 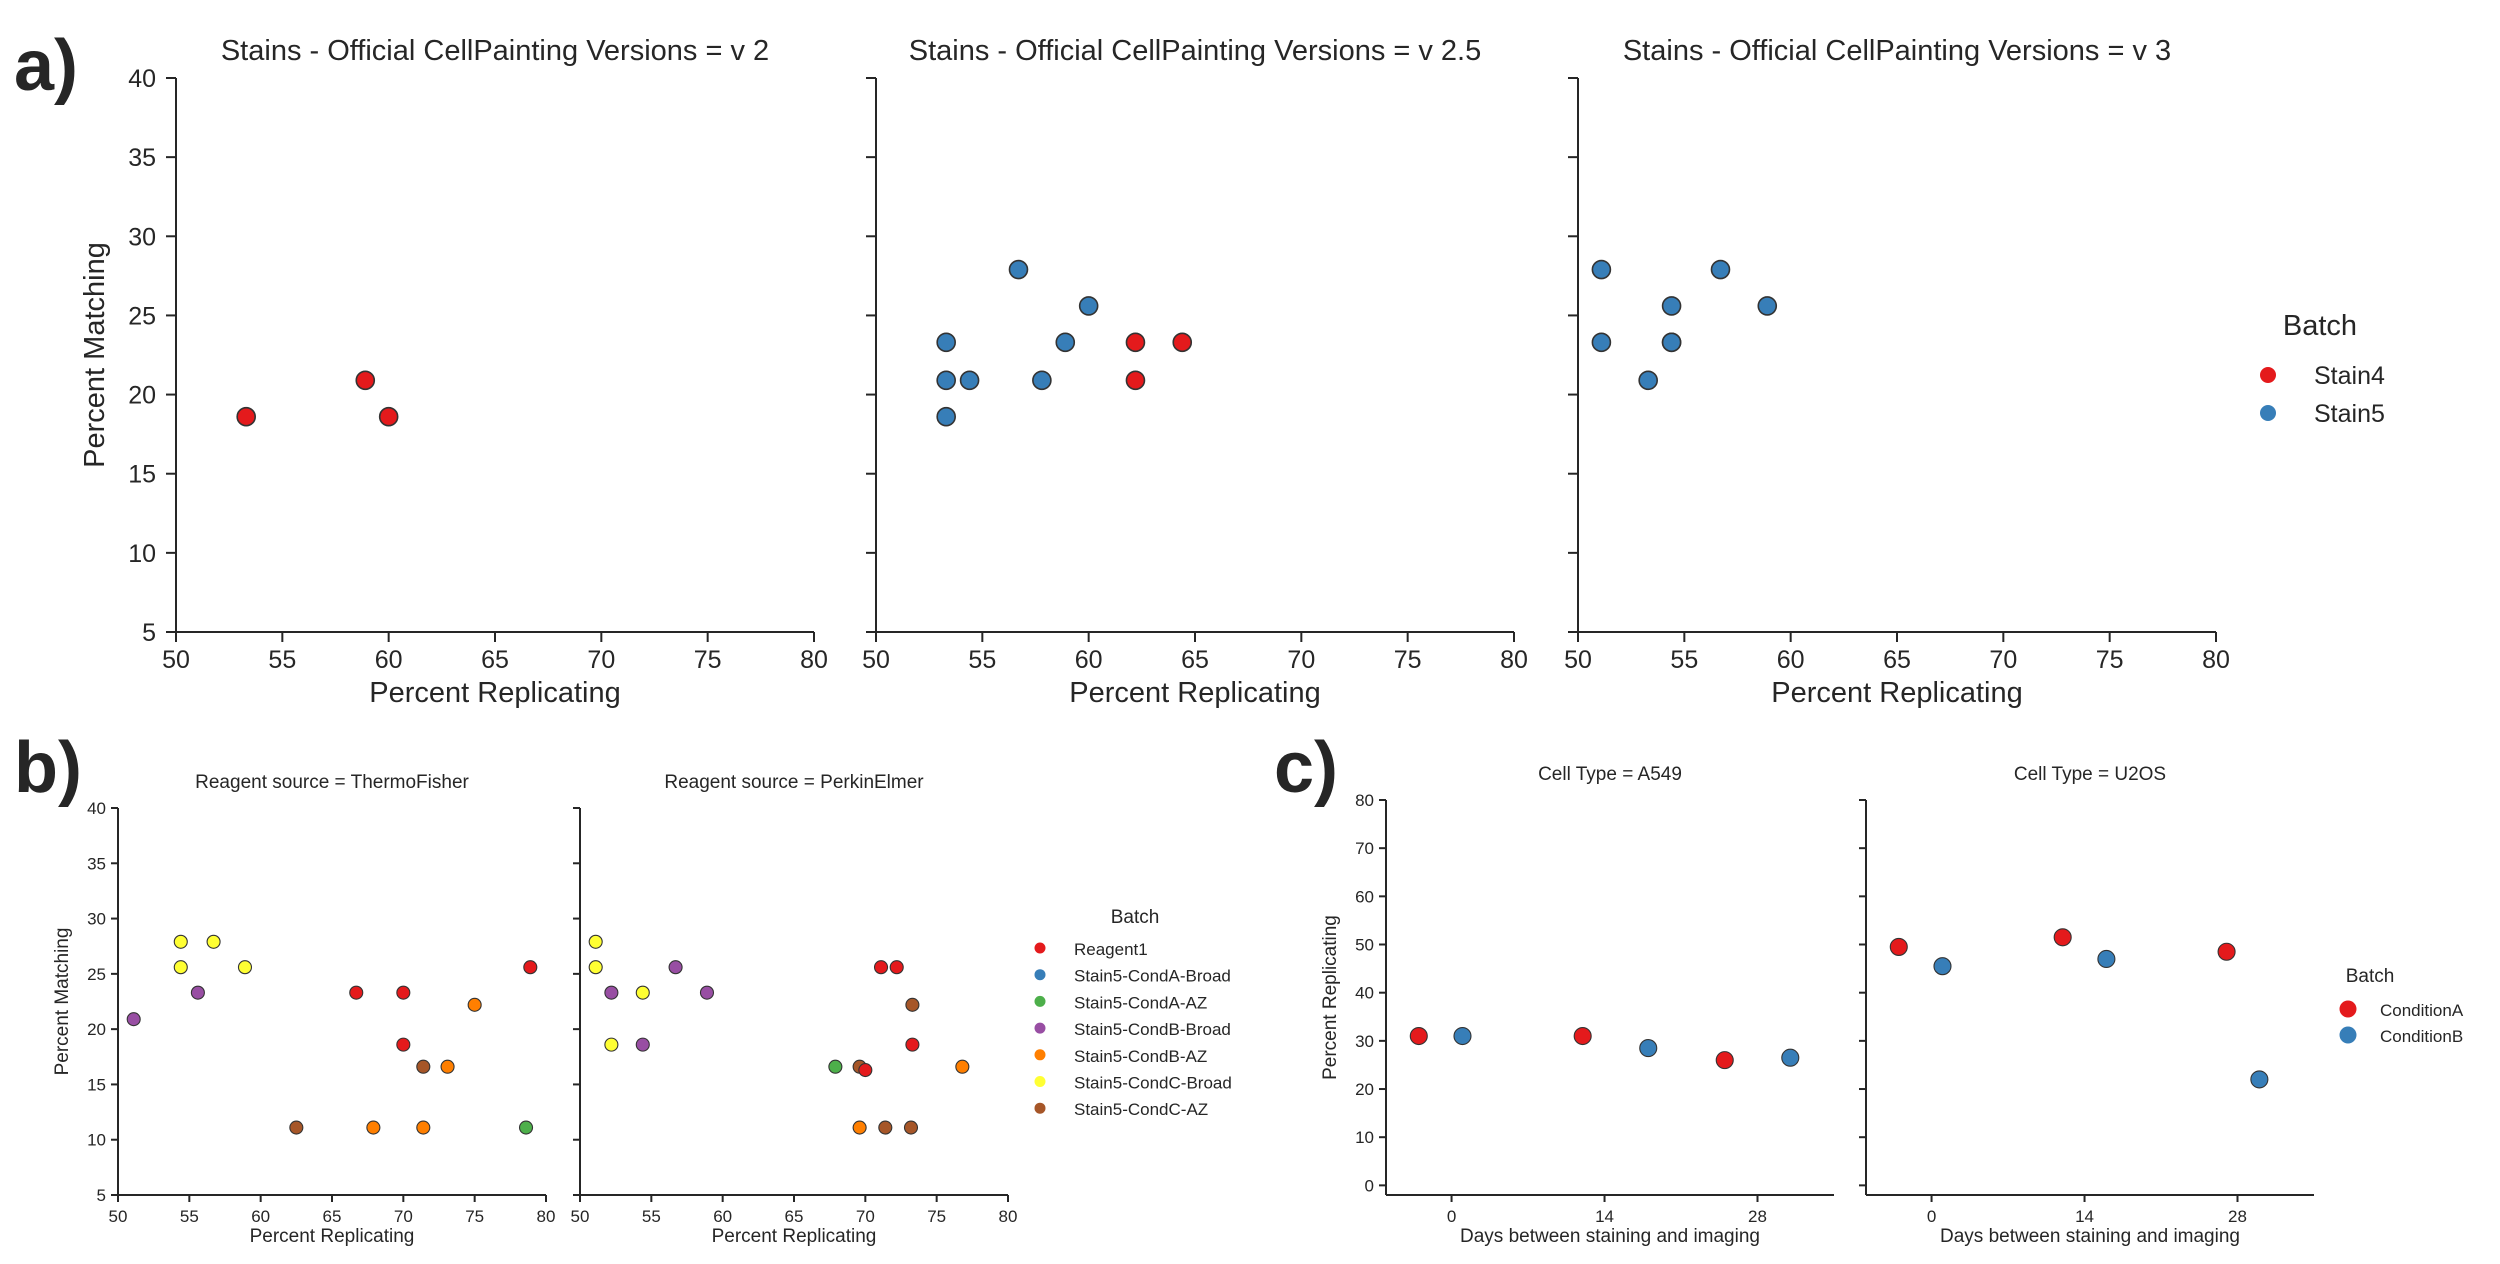 What do you see at coordinates (1604, 1216) in the screenshot?
I see `x-tick-label: 14` at bounding box center [1604, 1216].